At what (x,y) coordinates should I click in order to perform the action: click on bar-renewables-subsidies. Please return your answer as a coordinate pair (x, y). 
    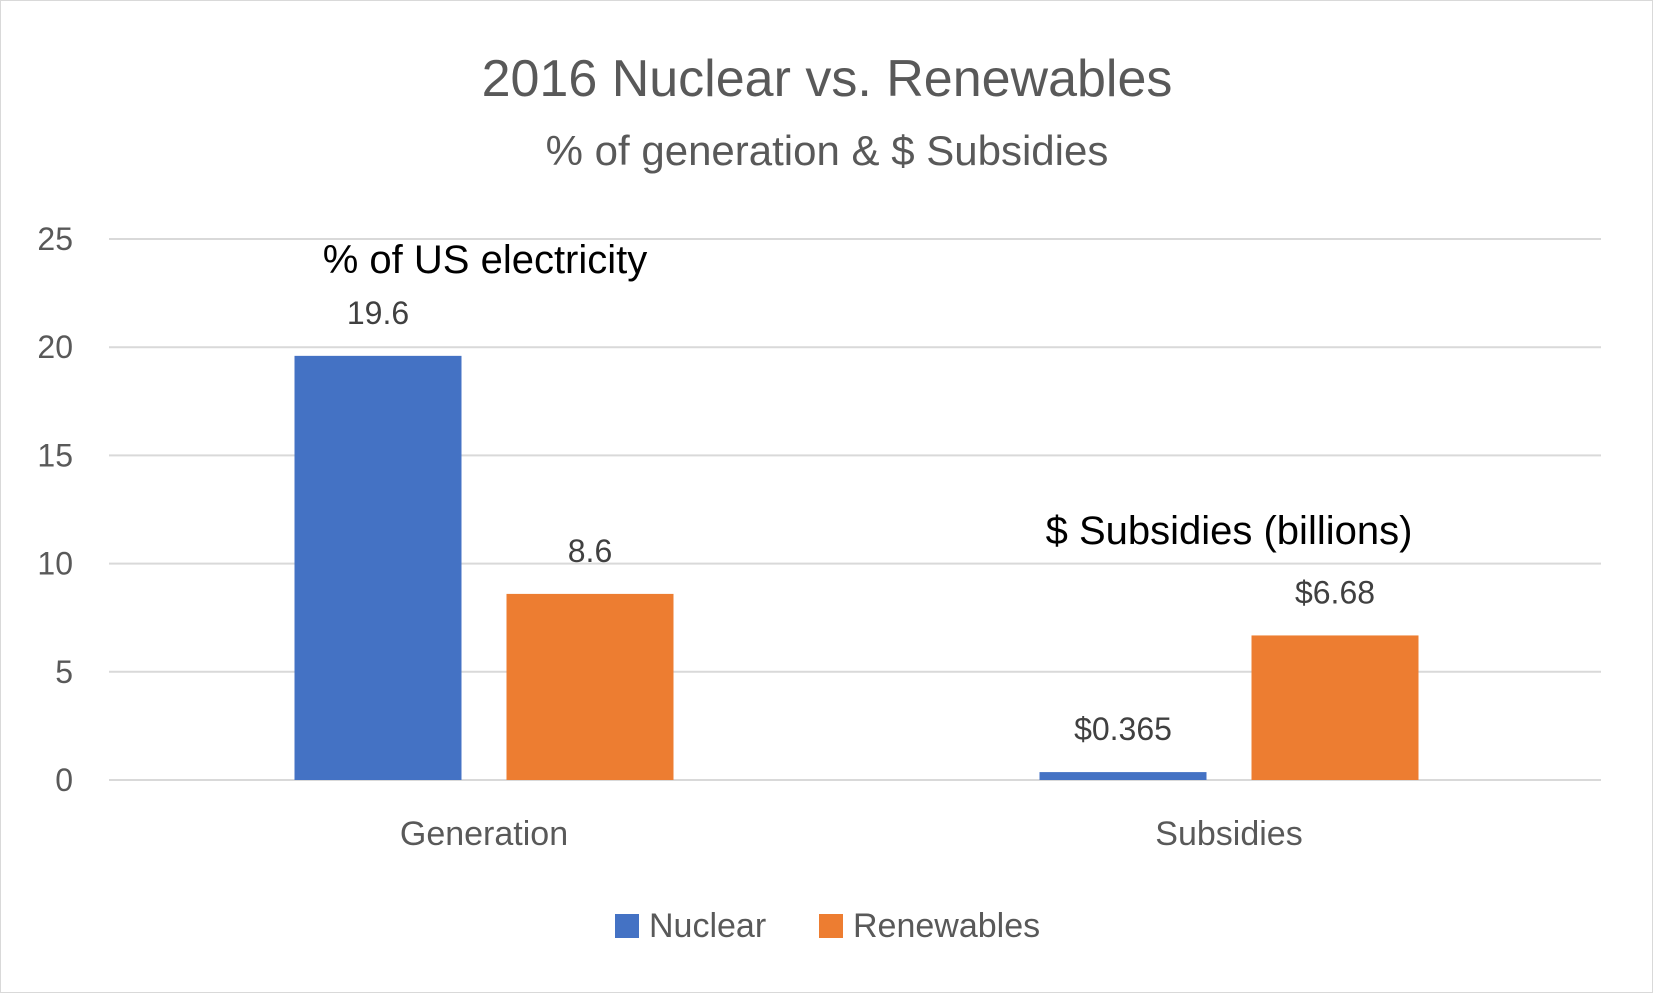
    Looking at the image, I should click on (1335, 707).